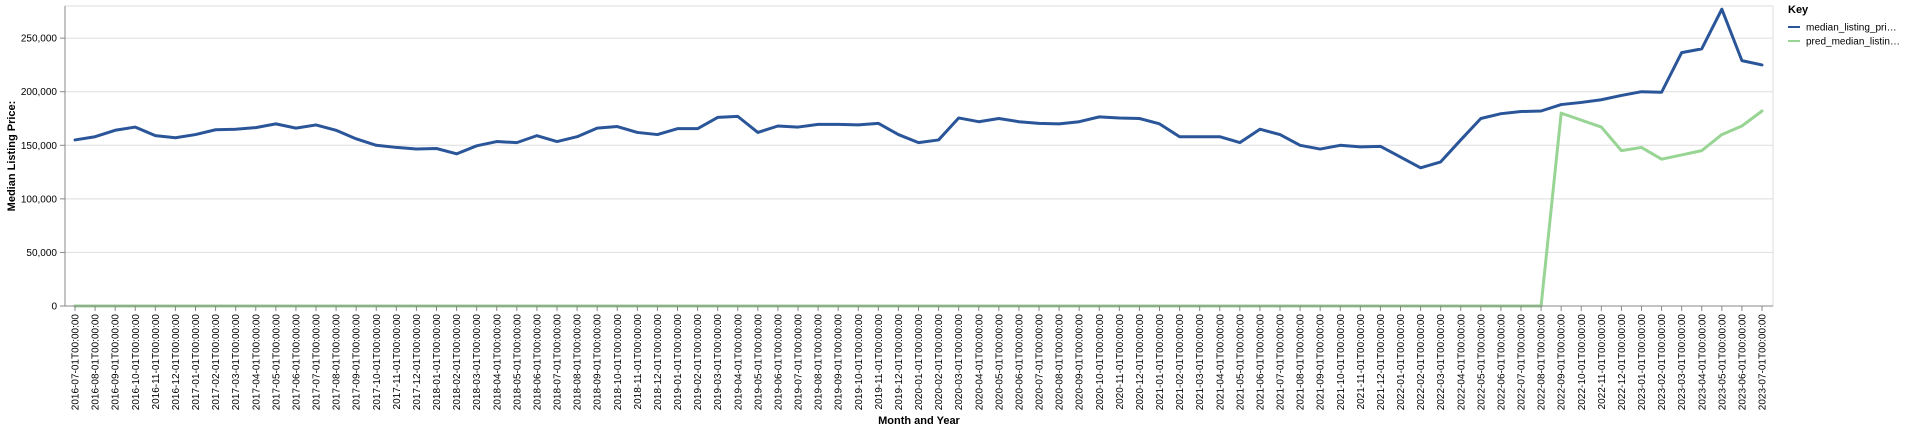 The width and height of the screenshot is (1920, 429). I want to click on y-tick-label: 0, so click(54, 307).